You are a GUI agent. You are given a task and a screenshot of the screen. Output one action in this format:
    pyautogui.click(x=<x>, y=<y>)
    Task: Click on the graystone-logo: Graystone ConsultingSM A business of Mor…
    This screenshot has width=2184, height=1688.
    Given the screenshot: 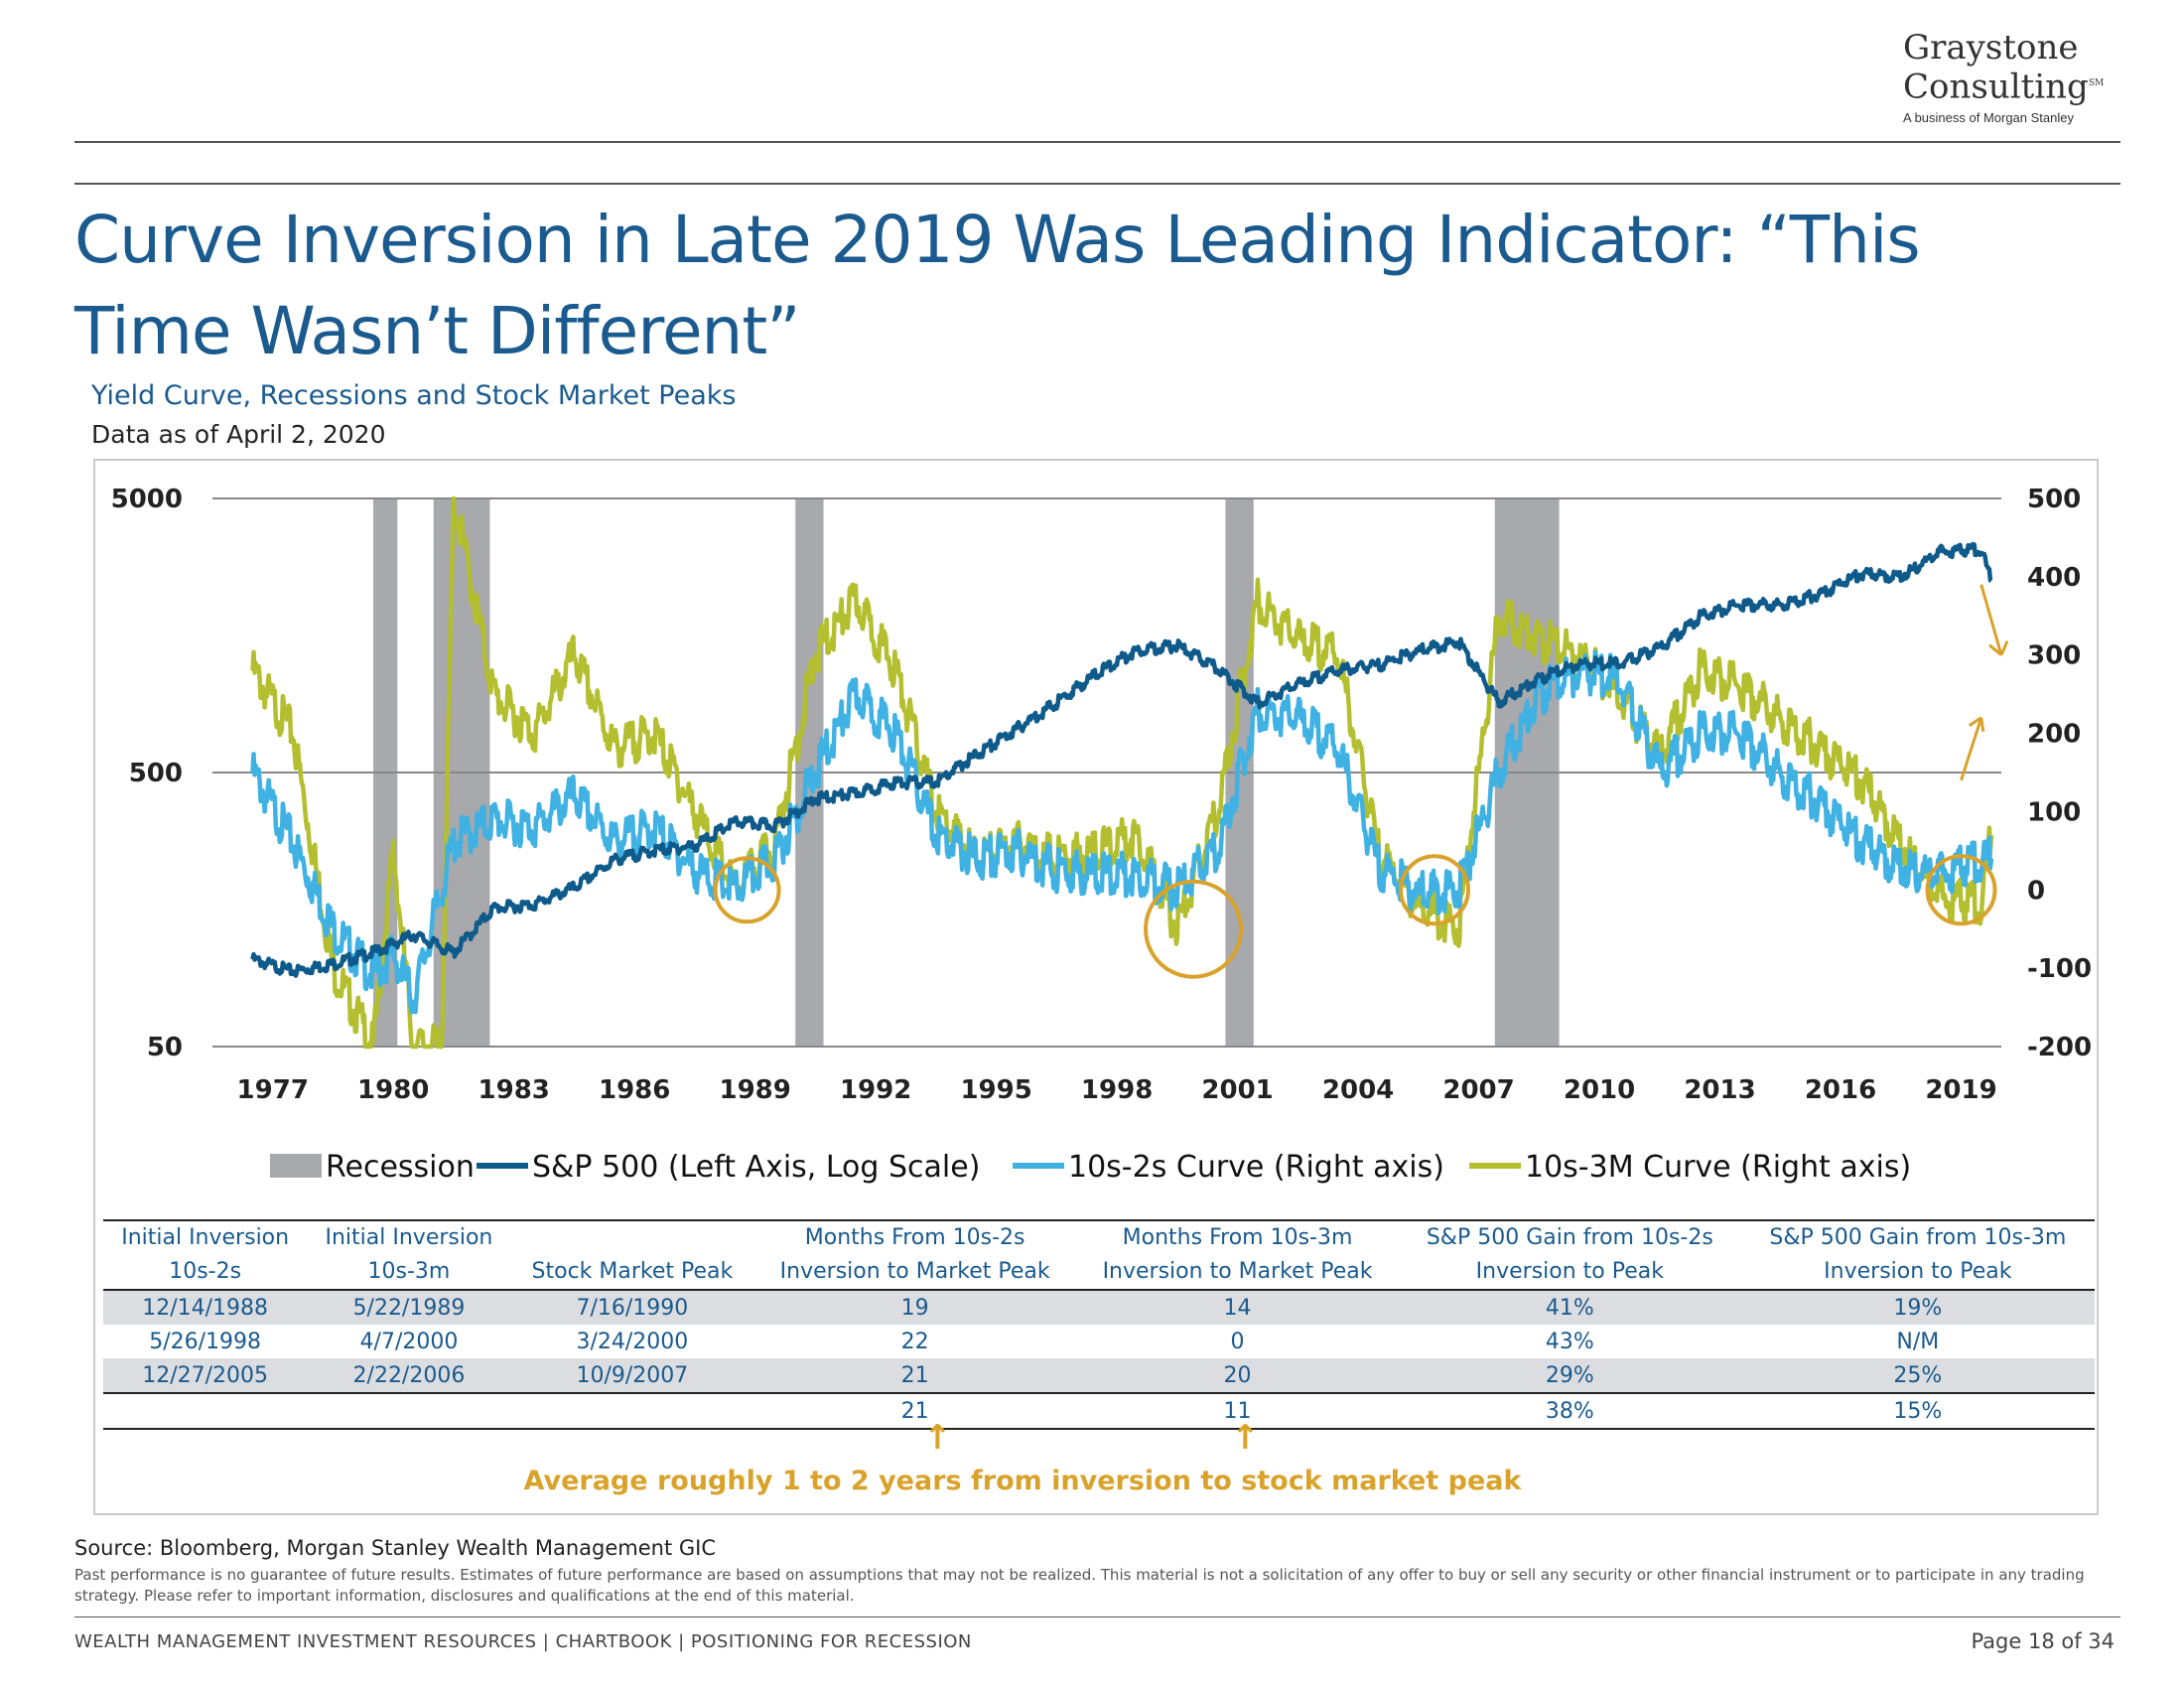 What is the action you would take?
    pyautogui.click(x=2009, y=77)
    